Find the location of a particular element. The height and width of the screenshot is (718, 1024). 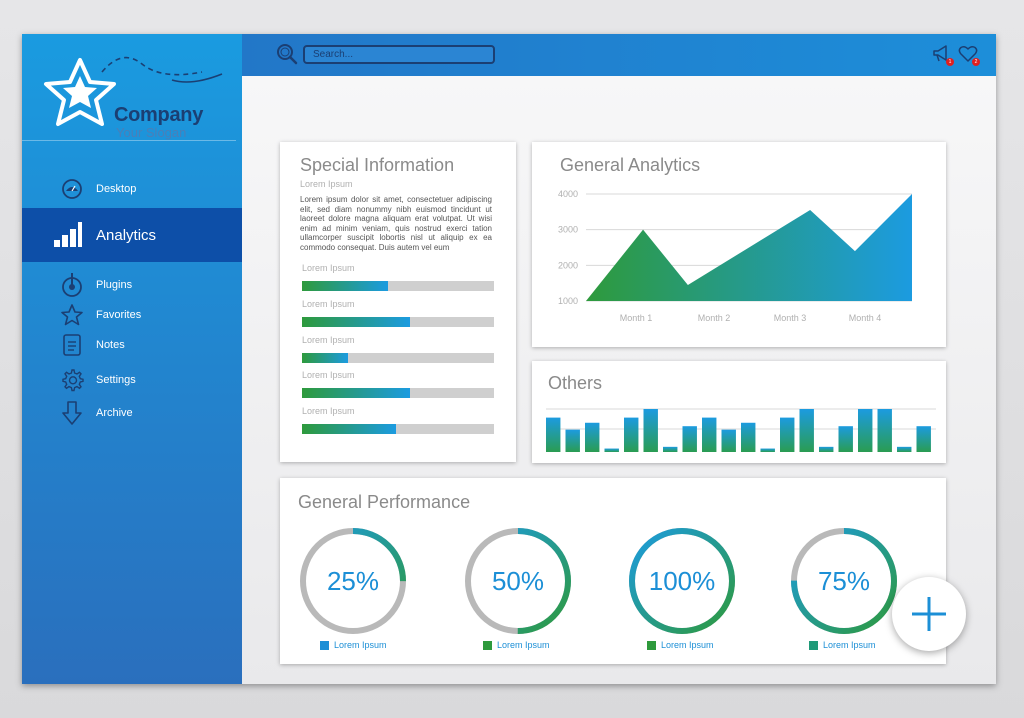

x-tick-label: Month 2 is located at coordinates (714, 318).